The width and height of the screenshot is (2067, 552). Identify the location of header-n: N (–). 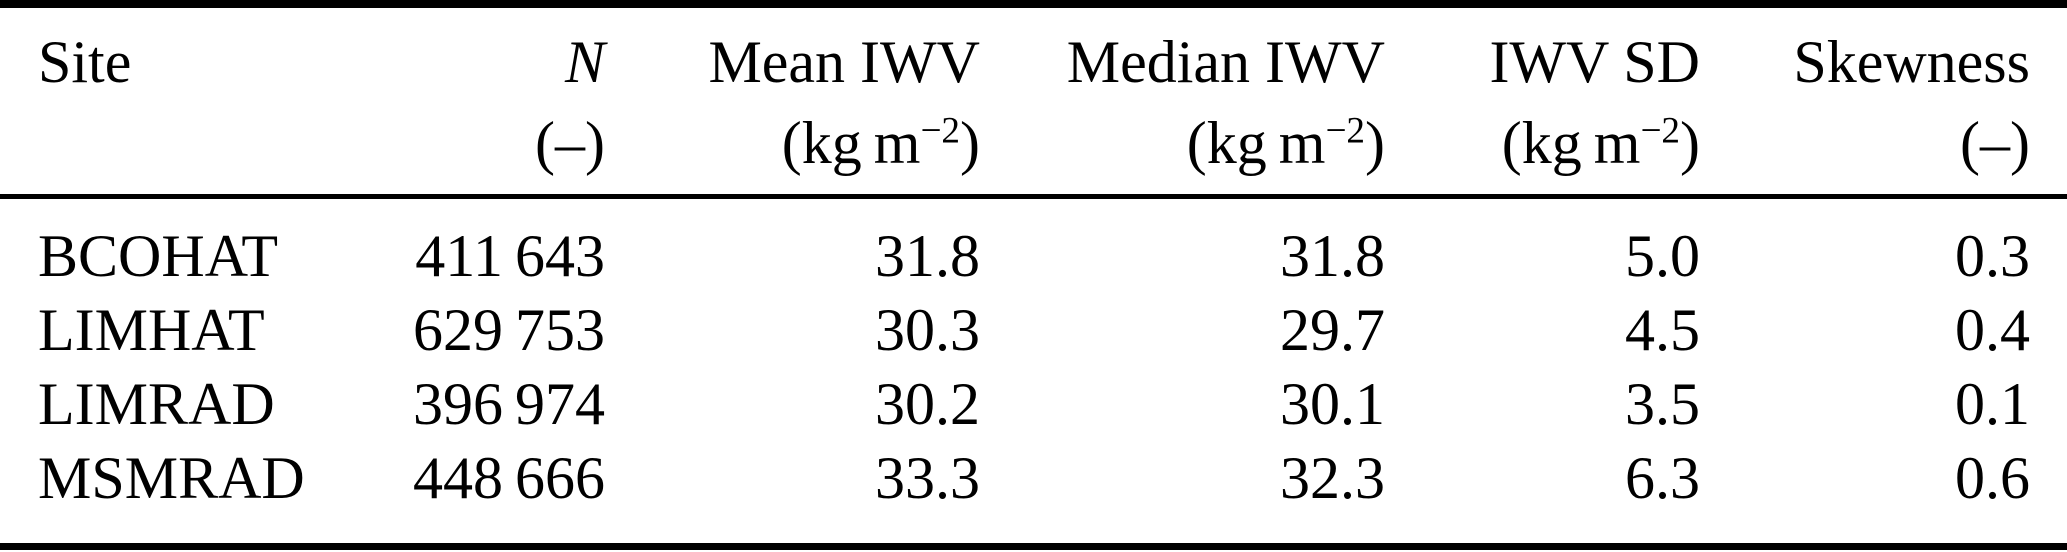
(452, 100).